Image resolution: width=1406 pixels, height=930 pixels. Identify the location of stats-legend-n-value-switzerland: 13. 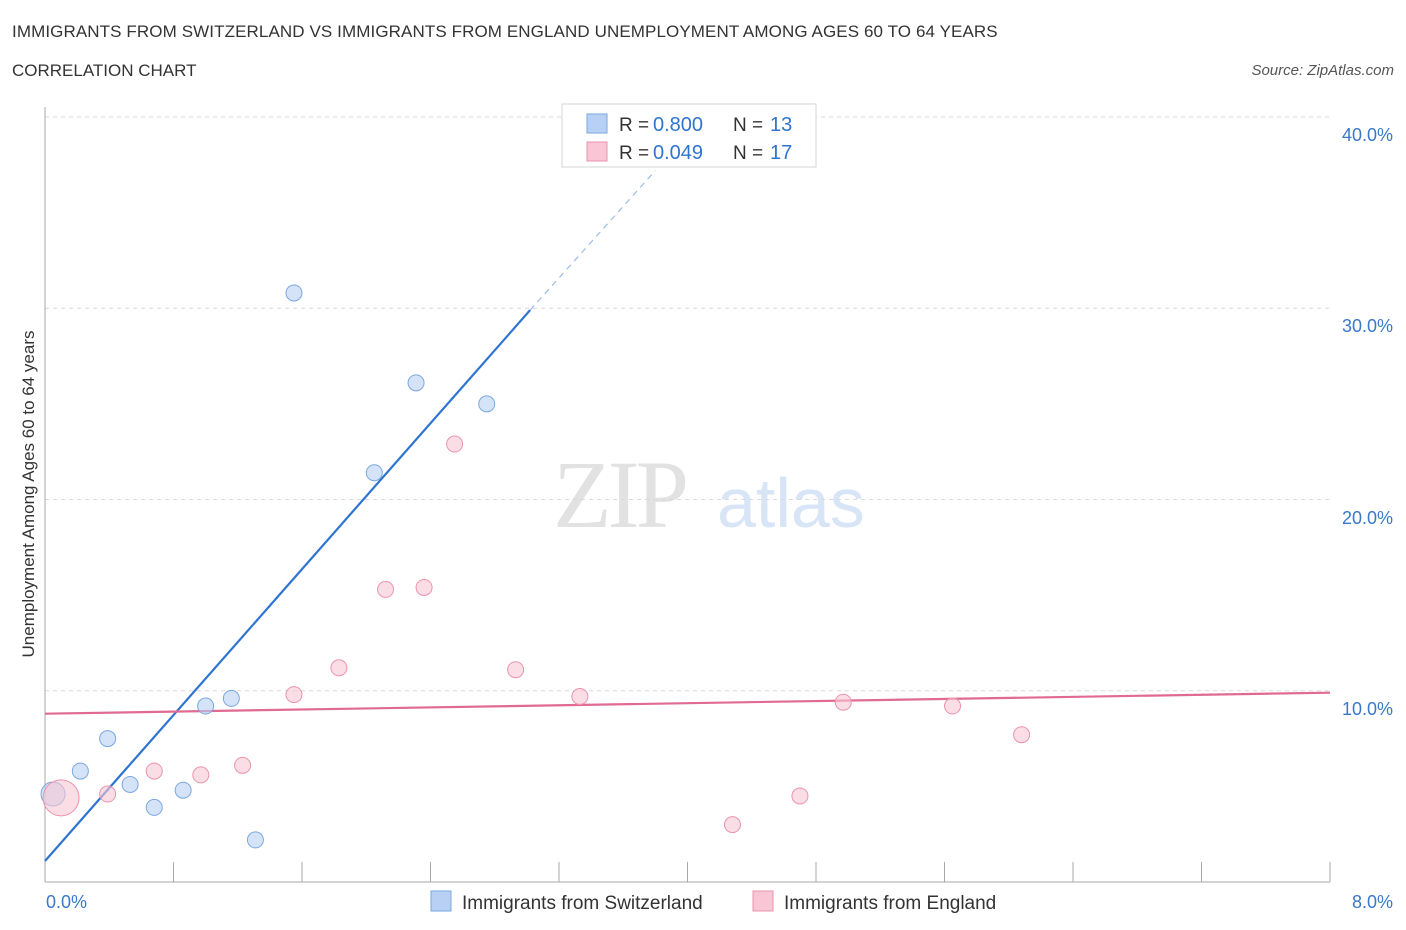
(781, 125).